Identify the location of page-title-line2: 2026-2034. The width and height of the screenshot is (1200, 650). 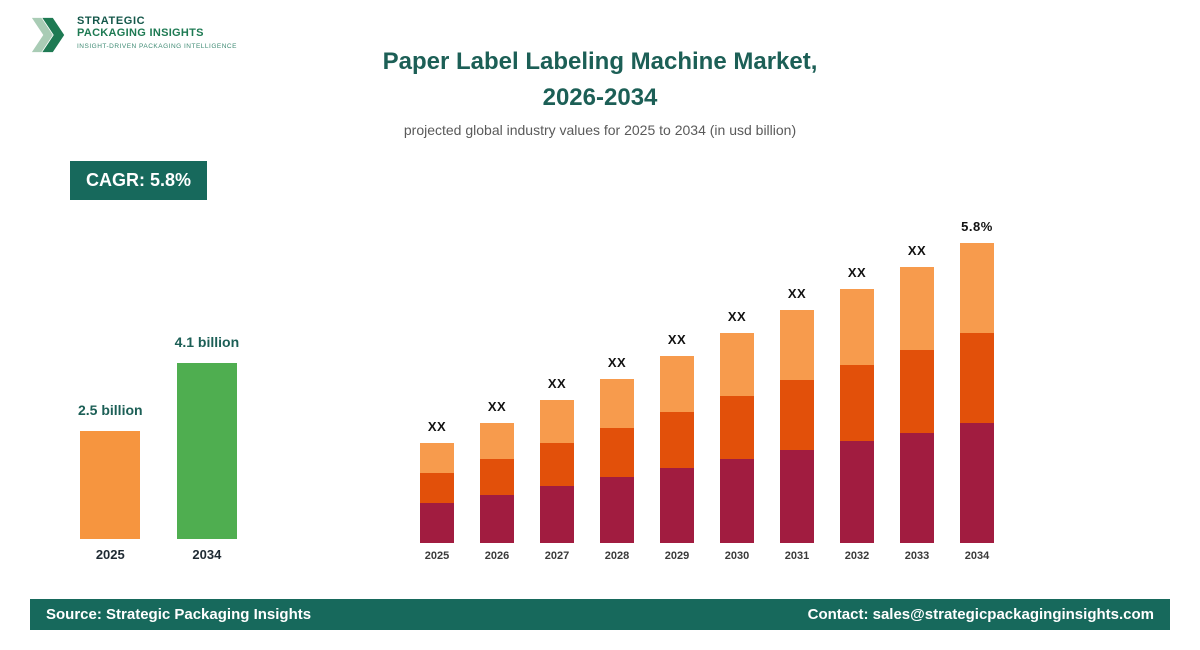
(600, 97).